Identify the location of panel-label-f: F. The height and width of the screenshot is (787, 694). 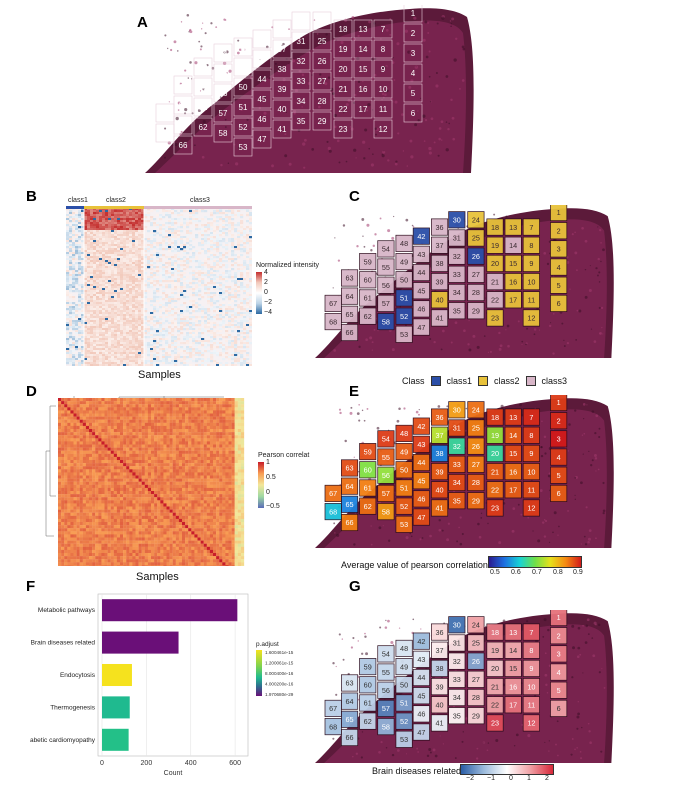
(31, 586).